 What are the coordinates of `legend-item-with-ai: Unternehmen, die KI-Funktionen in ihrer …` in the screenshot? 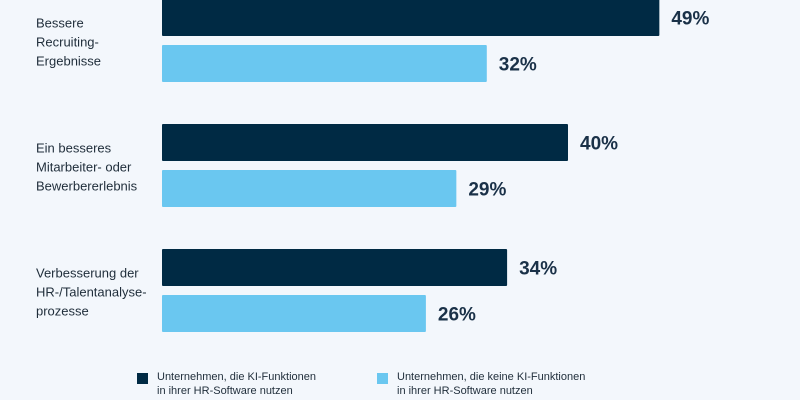 It's located at (247, 384).